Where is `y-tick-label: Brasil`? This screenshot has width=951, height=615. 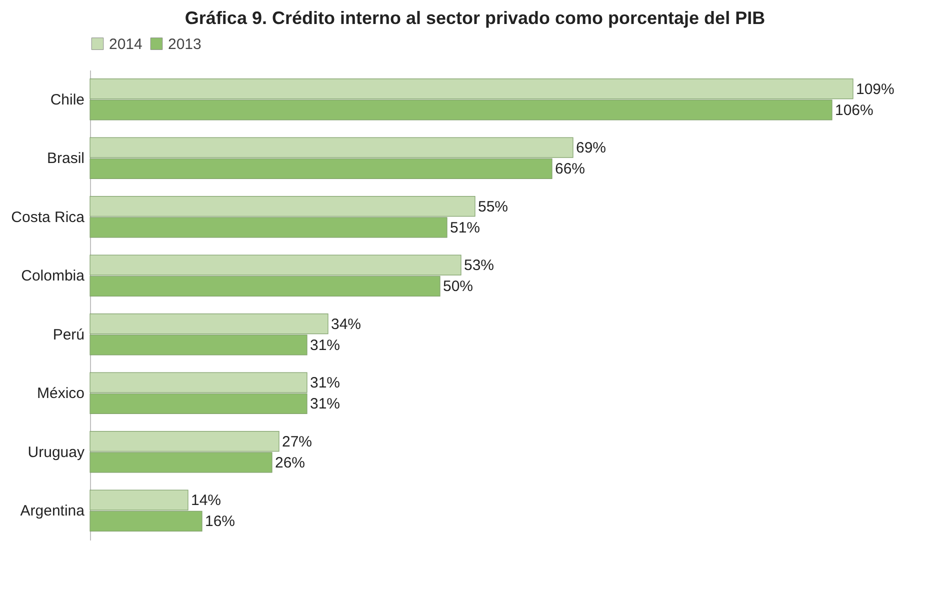 y-tick-label: Brasil is located at coordinates (65, 159).